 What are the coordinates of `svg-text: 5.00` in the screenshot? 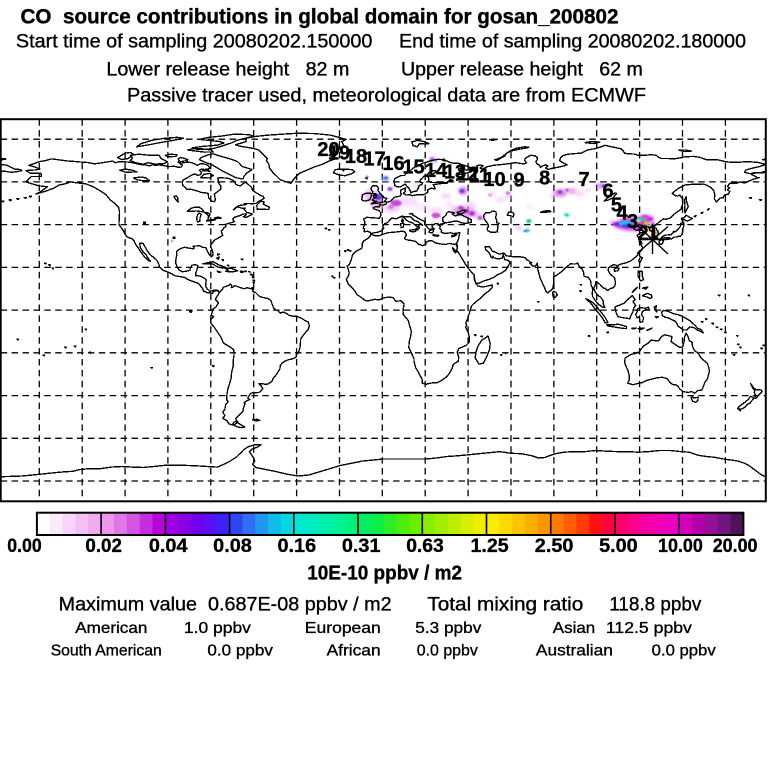 It's located at (618, 546).